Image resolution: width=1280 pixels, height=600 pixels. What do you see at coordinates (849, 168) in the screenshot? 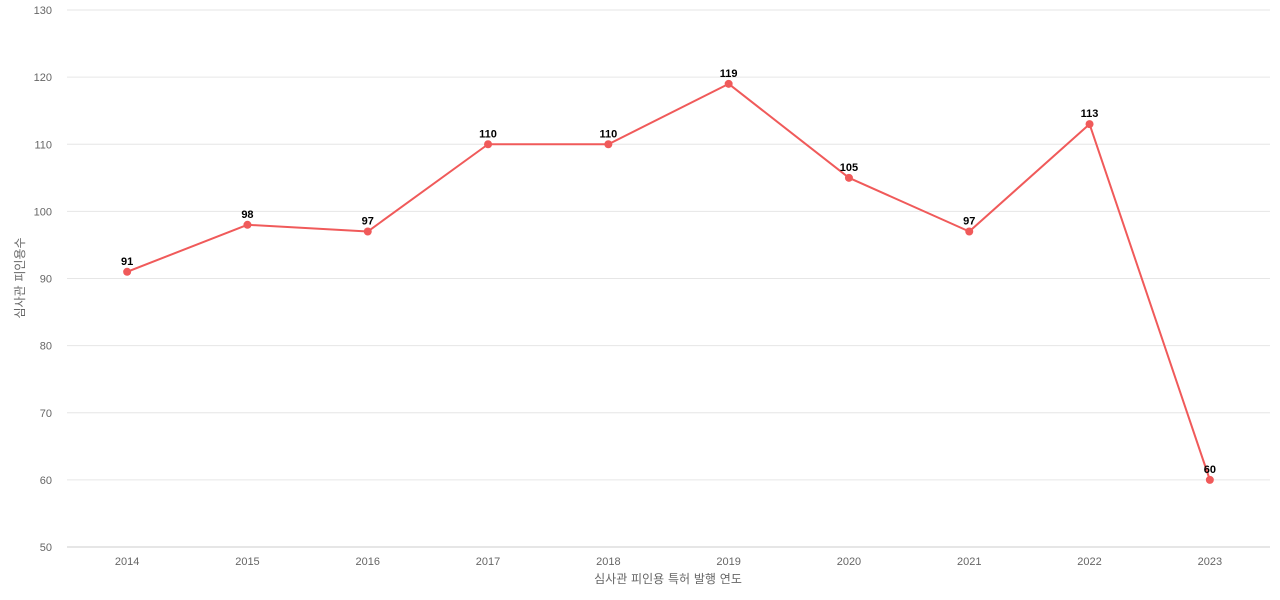
I see `data-label: 105` at bounding box center [849, 168].